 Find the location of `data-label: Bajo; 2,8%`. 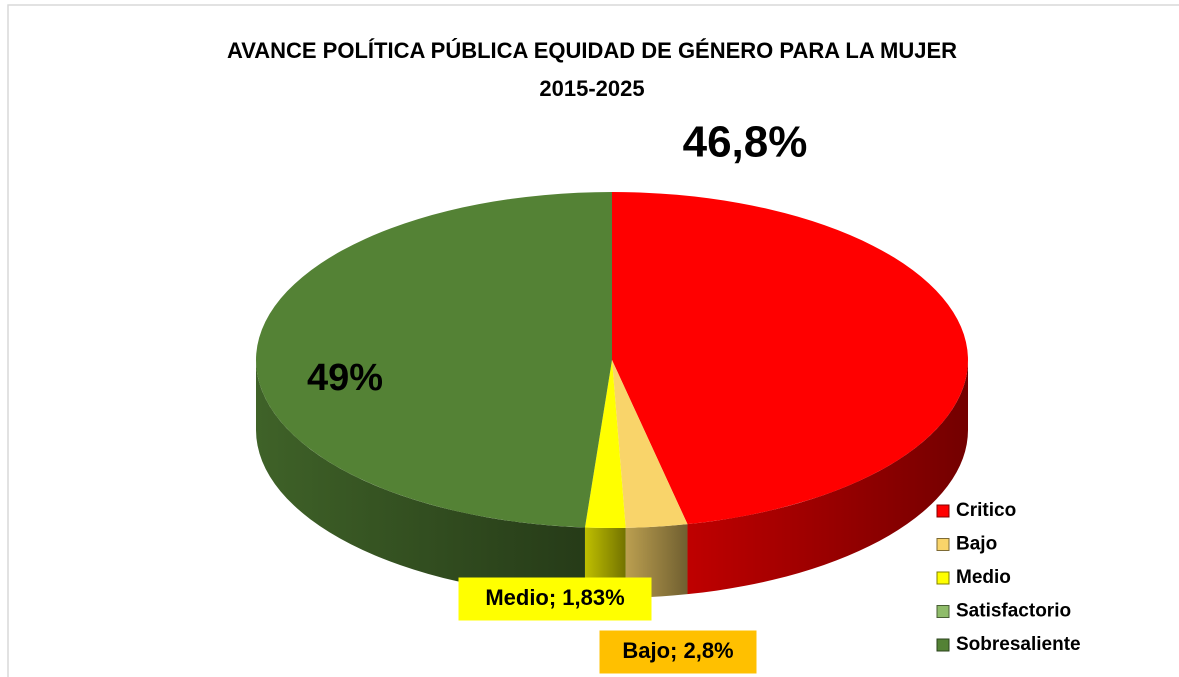

data-label: Bajo; 2,8% is located at coordinates (677, 650).